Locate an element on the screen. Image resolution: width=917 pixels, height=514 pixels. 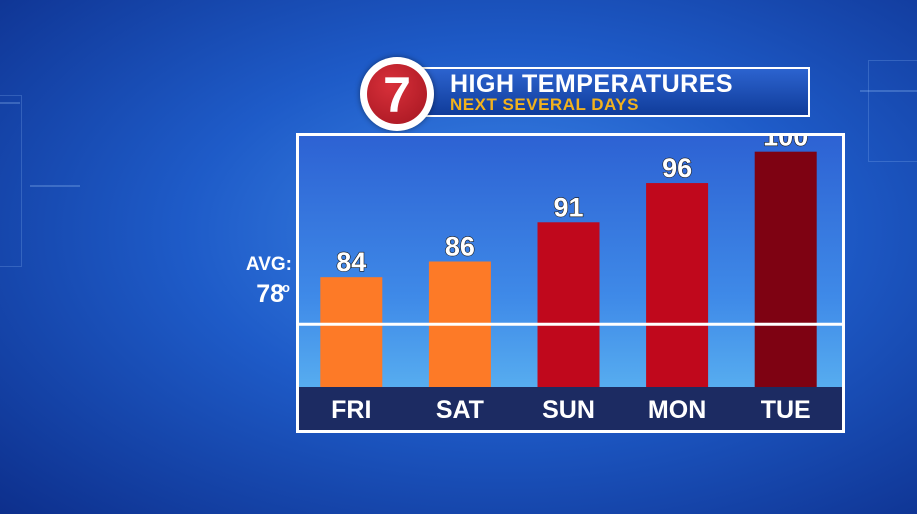
tick-label-tue: TUE is located at coordinates (786, 410).